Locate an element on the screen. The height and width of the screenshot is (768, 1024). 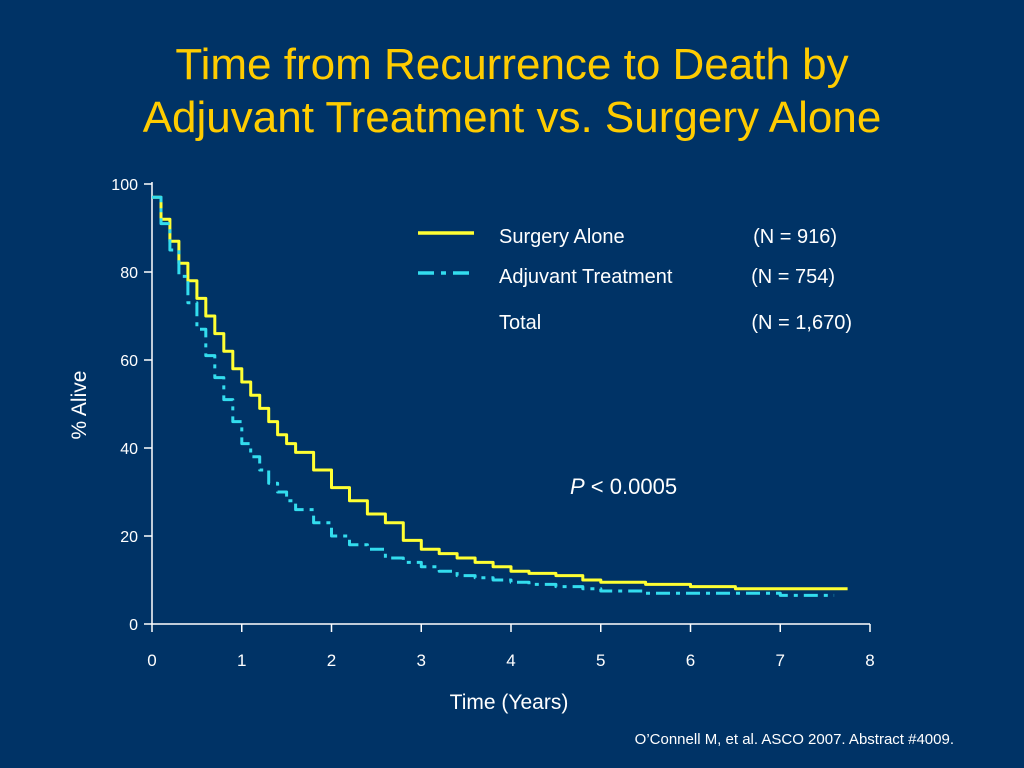
y-tick-label: 40 is located at coordinates (129, 449).